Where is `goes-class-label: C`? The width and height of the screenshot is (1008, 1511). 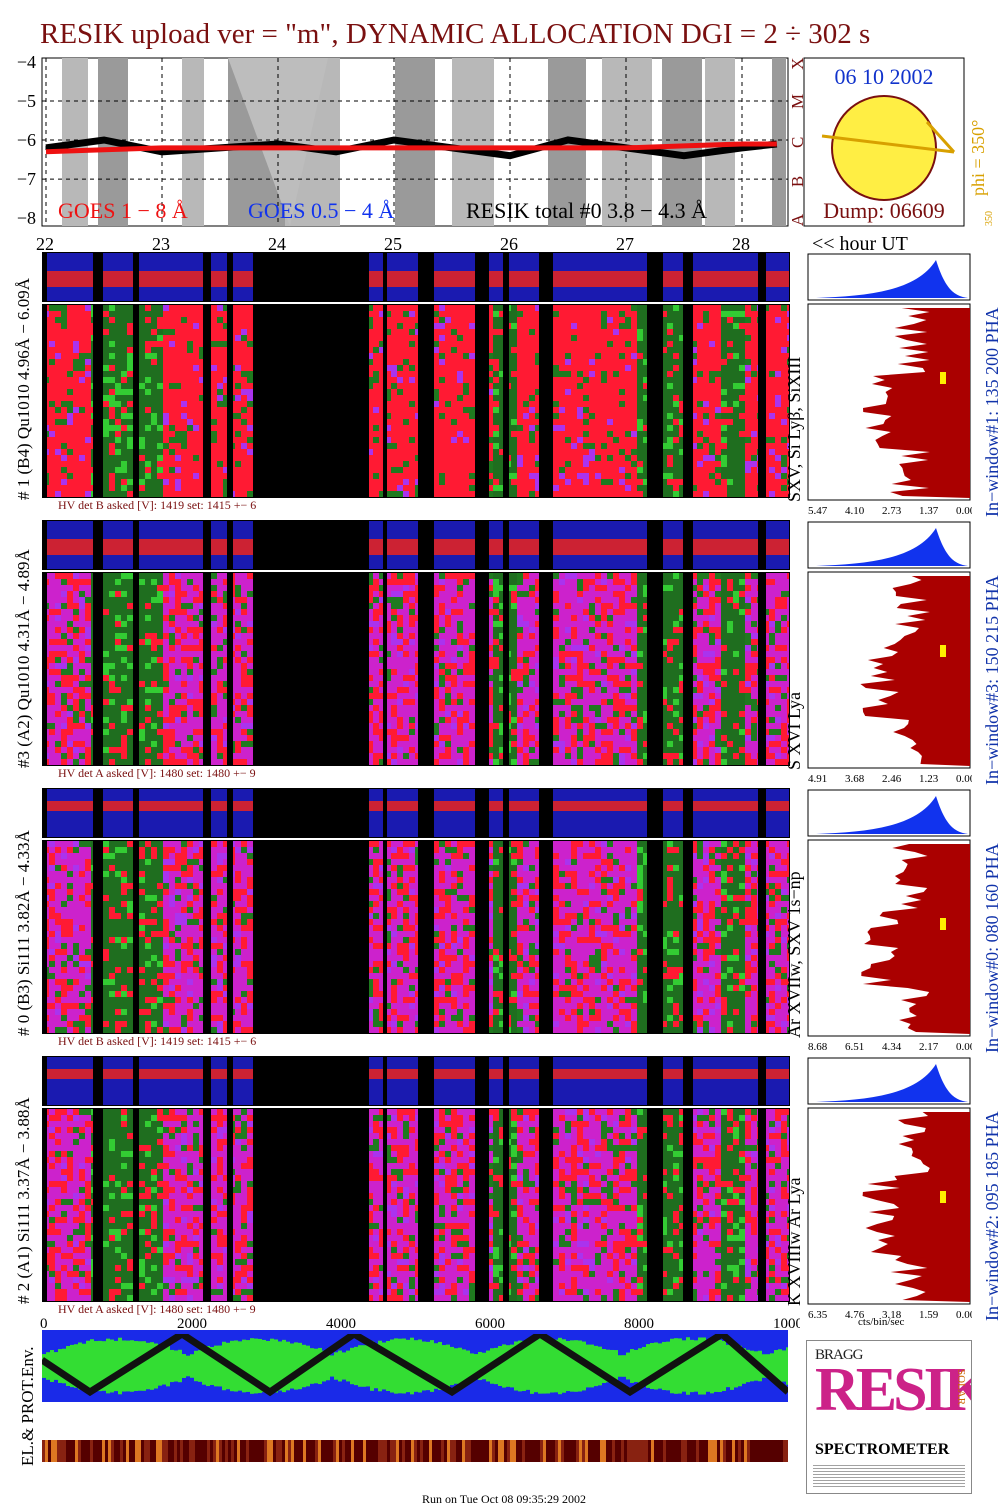 goes-class-label: C is located at coordinates (797, 142).